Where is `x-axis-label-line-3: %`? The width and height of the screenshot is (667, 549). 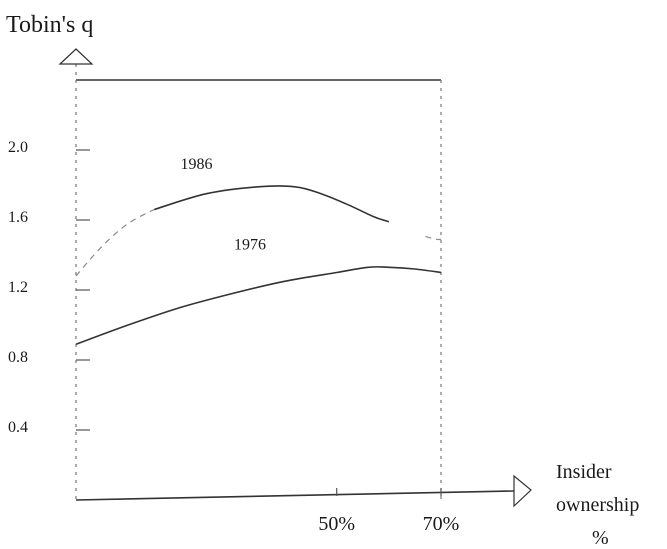
x-axis-label-line-3: % is located at coordinates (600, 538).